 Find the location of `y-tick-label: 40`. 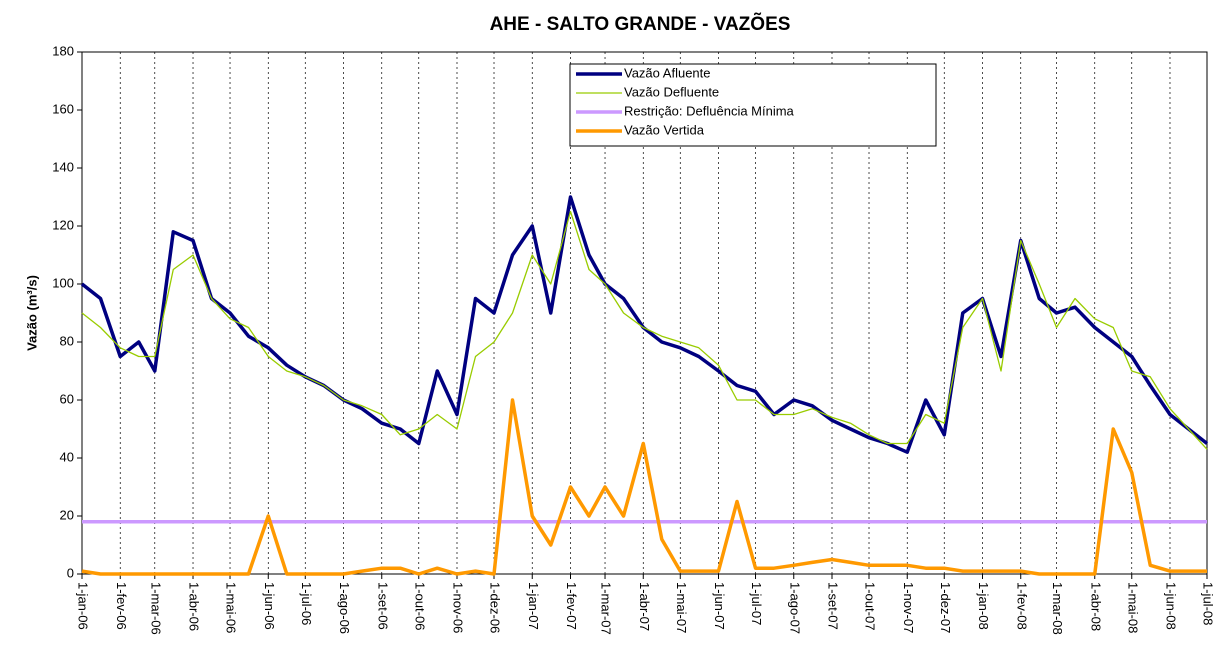

y-tick-label: 40 is located at coordinates (67, 456).